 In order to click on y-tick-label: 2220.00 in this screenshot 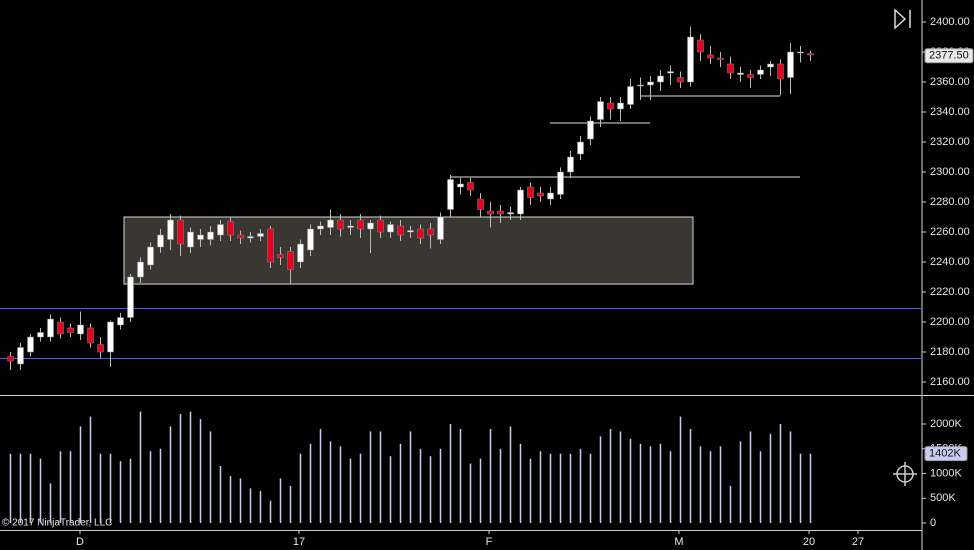, I will do `click(950, 292)`.